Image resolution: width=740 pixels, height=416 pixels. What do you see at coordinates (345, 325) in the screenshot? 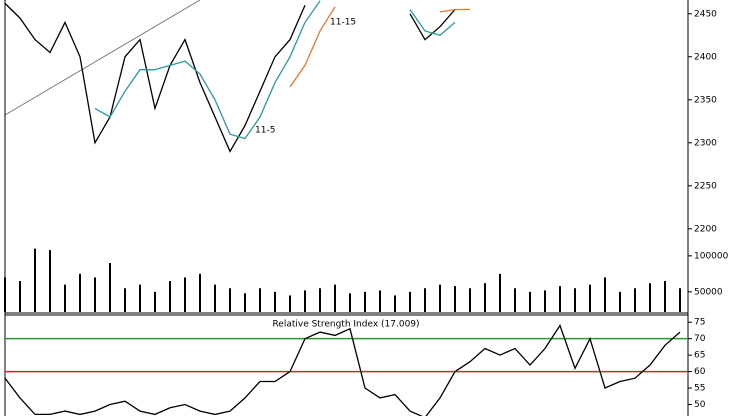
I see `panel-title: Relative Strength Index (17.009)` at bounding box center [345, 325].